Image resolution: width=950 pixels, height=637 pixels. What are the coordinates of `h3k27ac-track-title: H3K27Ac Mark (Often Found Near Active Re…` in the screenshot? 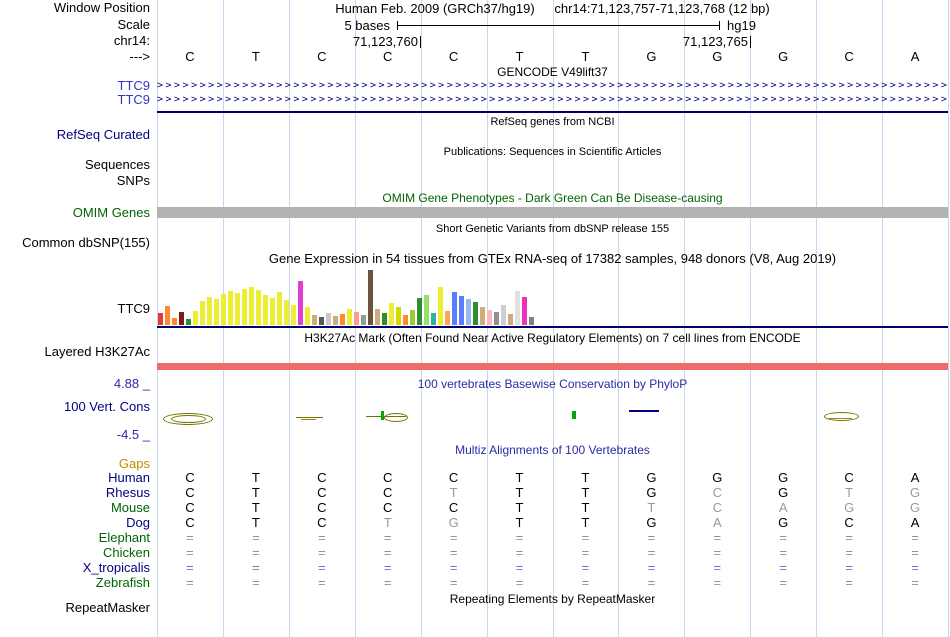 It's located at (552, 338).